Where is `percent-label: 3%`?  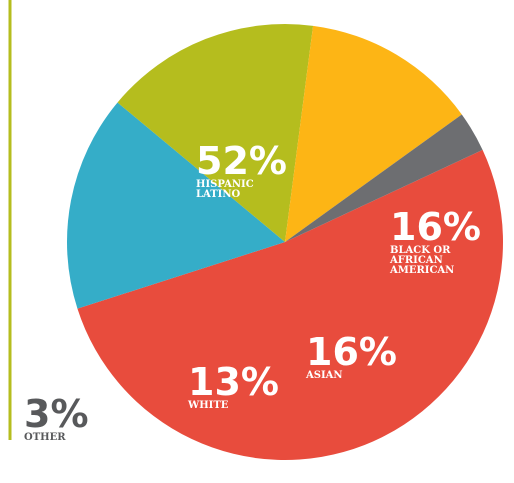
percent-label: 3% is located at coordinates (56, 414).